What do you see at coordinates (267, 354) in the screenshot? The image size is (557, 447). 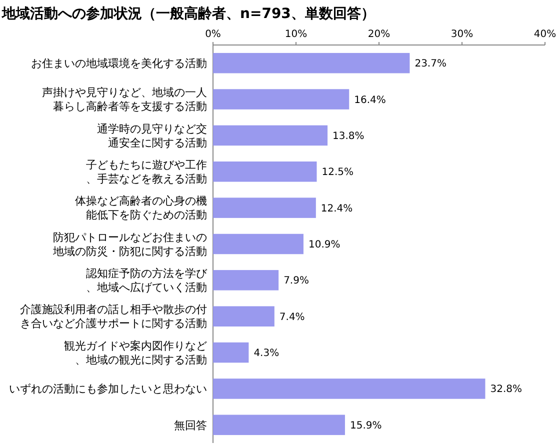 I see `data-label: 4.3%` at bounding box center [267, 354].